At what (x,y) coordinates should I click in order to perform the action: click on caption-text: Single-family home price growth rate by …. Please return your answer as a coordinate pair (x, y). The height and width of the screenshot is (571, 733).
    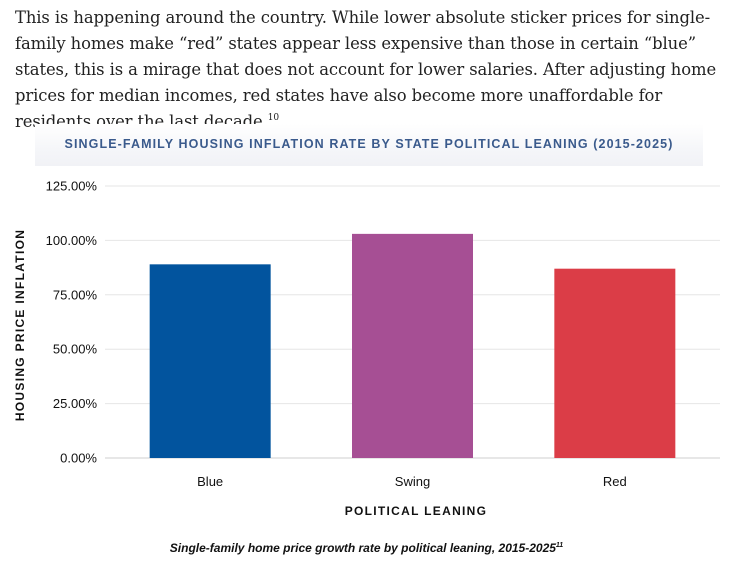
    Looking at the image, I should click on (362, 548).